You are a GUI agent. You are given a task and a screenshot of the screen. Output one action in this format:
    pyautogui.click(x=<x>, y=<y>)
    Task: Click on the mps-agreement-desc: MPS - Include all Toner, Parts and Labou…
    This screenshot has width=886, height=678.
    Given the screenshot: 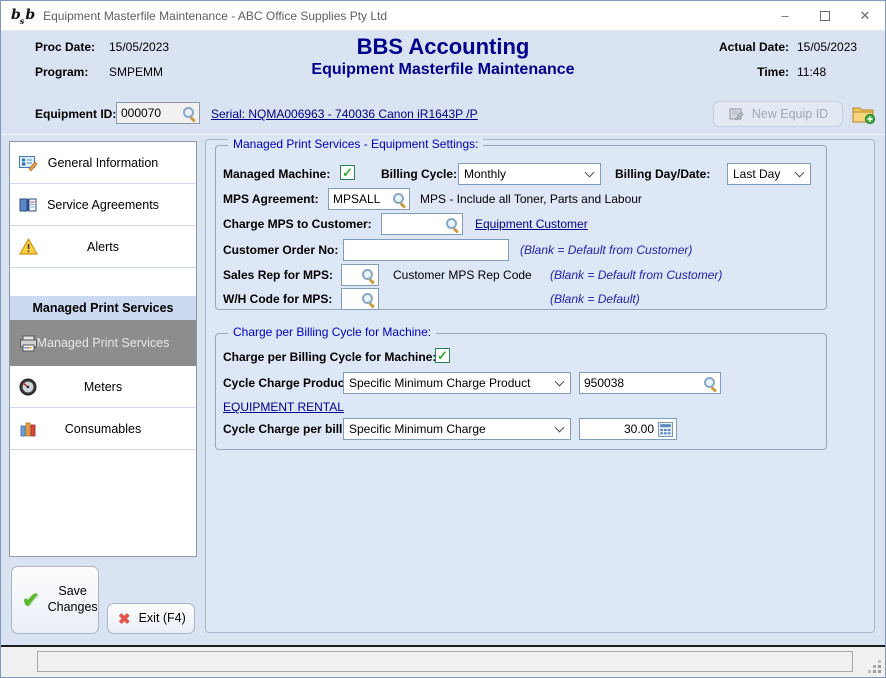 What is the action you would take?
    pyautogui.click(x=531, y=199)
    